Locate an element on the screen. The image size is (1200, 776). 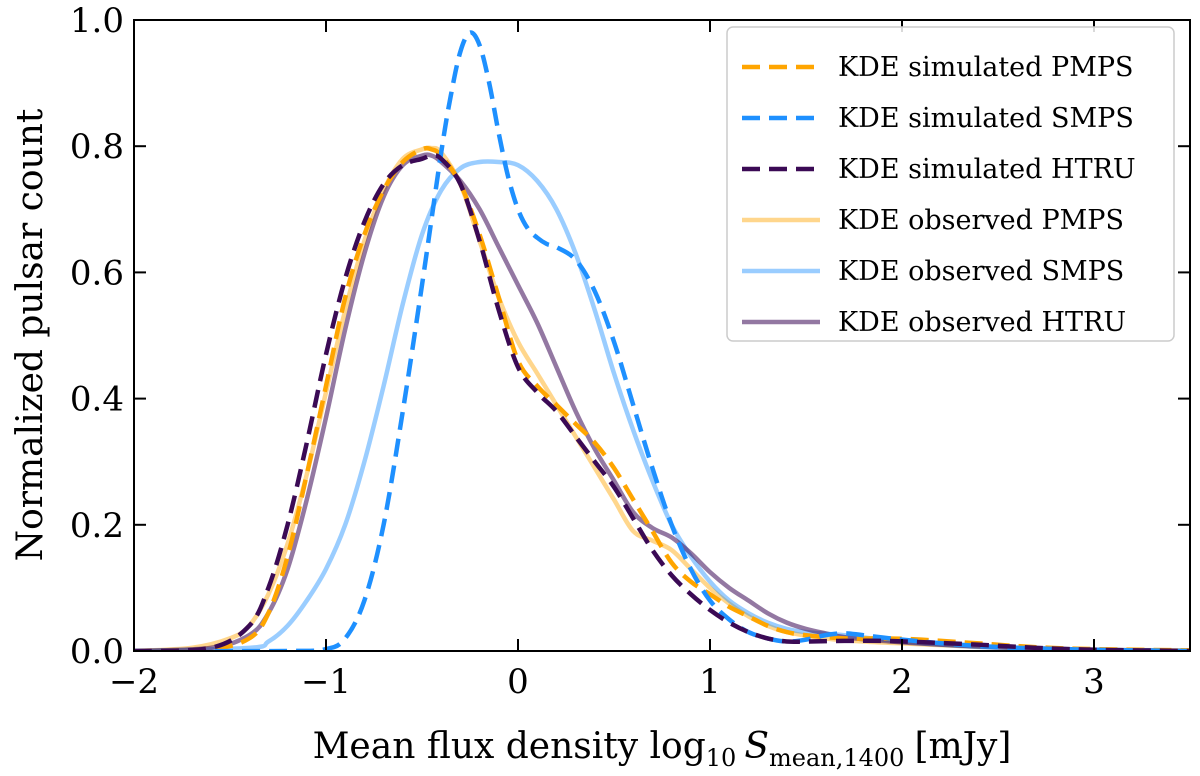
legend-label-kde-observed-htru: KDE observed HTRU is located at coordinates (982, 322).